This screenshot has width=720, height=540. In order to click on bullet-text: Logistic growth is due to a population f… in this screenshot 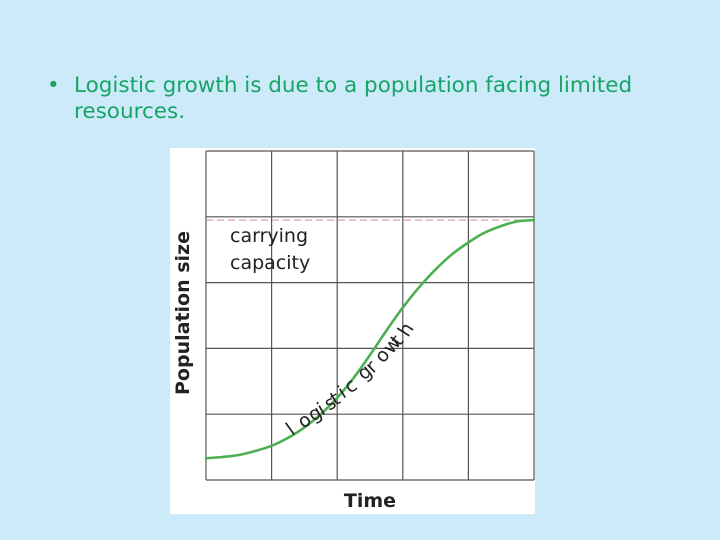, I will do `click(353, 98)`.